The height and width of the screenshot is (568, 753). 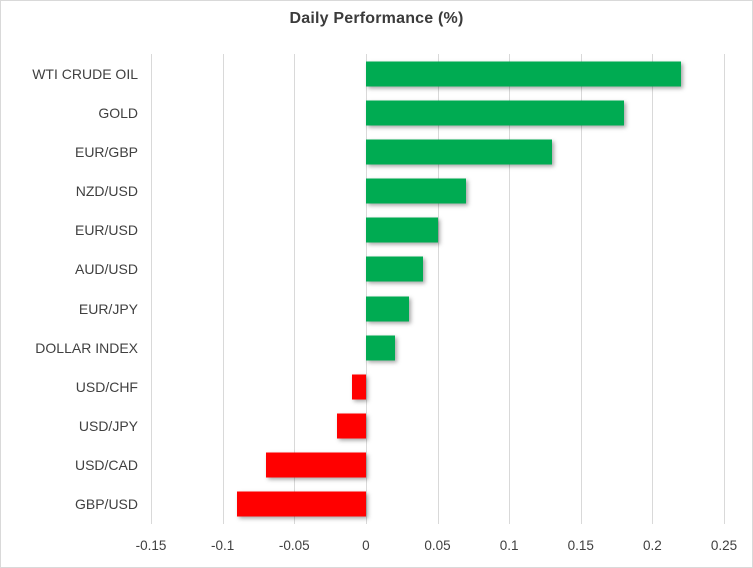 What do you see at coordinates (724, 545) in the screenshot?
I see `x-tick-label: 0.25` at bounding box center [724, 545].